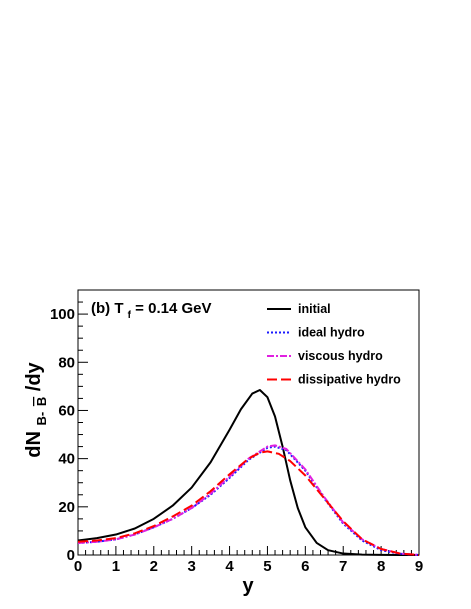  Describe the element at coordinates (331, 333) in the screenshot. I see `legend-label-1: ideal hydro` at that location.